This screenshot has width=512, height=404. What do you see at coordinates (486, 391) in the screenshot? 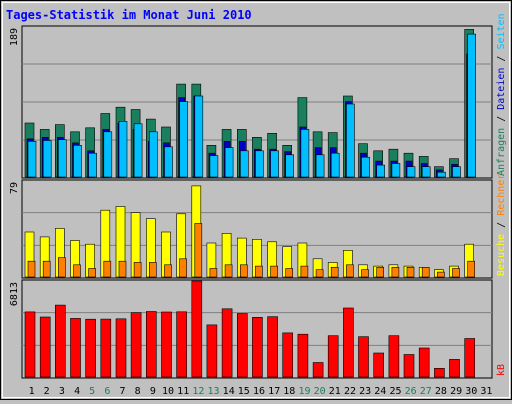
I see `x-tick-label-31: 31` at bounding box center [486, 391].